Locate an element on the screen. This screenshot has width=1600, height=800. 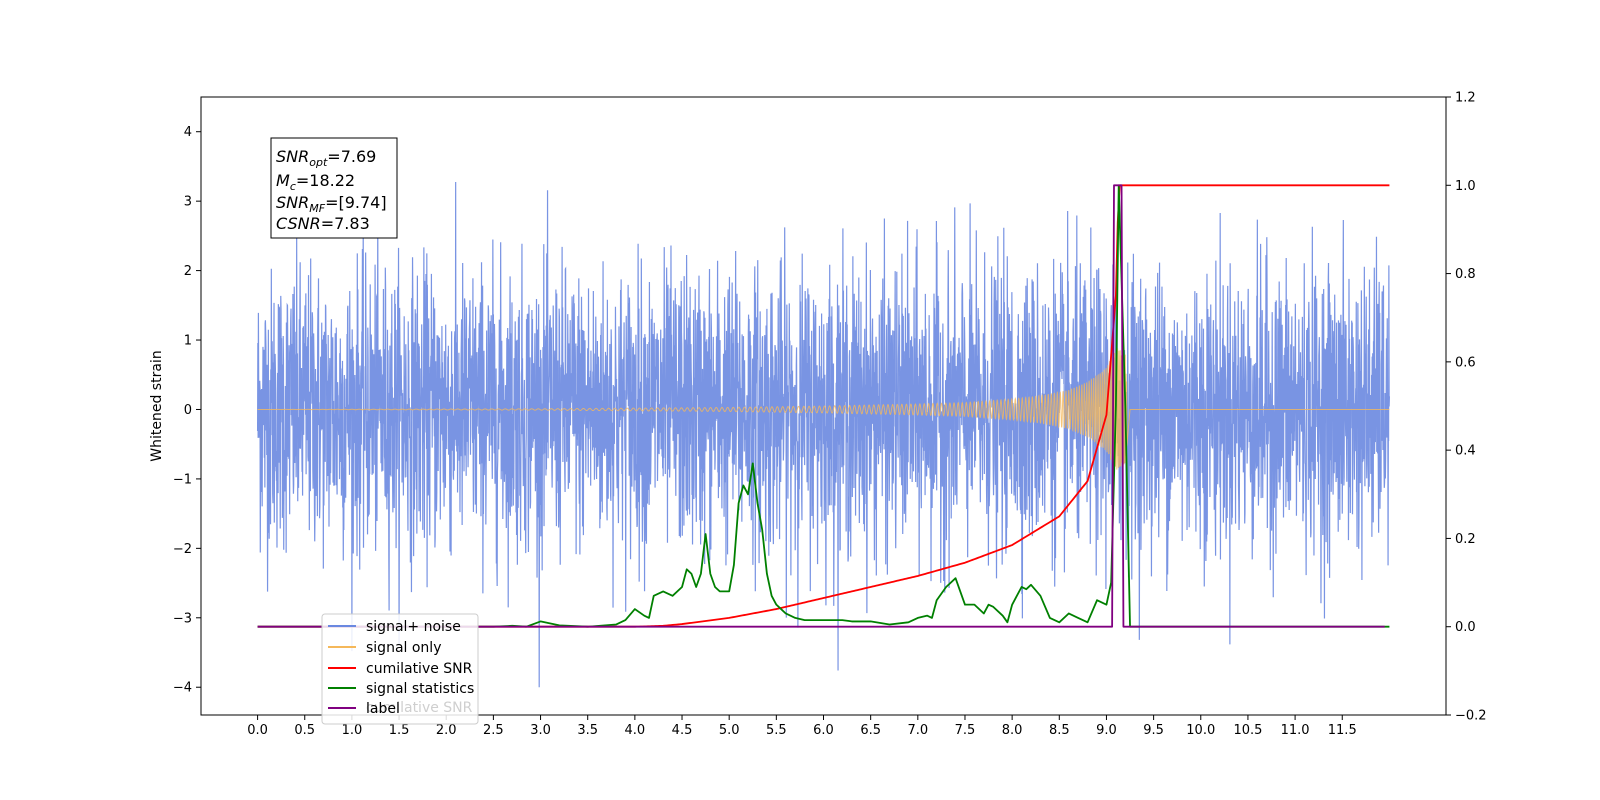
y-axis-right: 1.2 1.0 0.8 0.6 0.4 0.2 0.0 −0.2 is located at coordinates (1466, 407).